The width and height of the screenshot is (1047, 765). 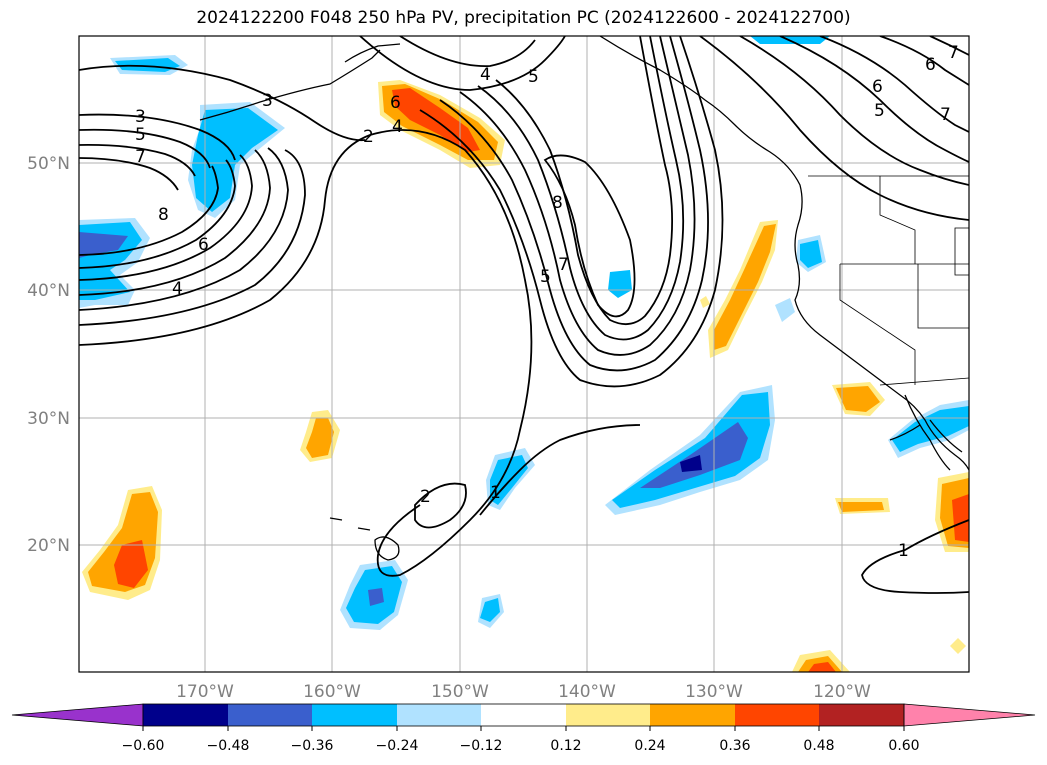 What do you see at coordinates (48, 419) in the screenshot?
I see `lat-label: 30°N` at bounding box center [48, 419].